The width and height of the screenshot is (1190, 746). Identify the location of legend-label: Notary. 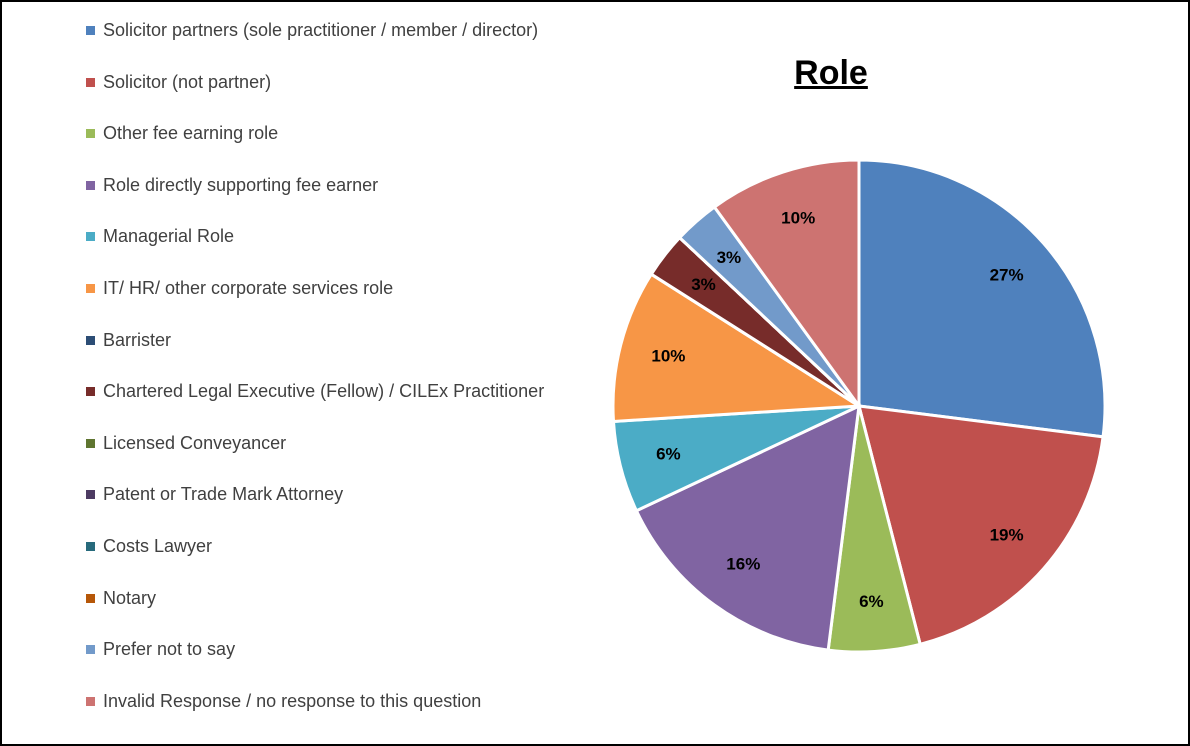
(130, 597).